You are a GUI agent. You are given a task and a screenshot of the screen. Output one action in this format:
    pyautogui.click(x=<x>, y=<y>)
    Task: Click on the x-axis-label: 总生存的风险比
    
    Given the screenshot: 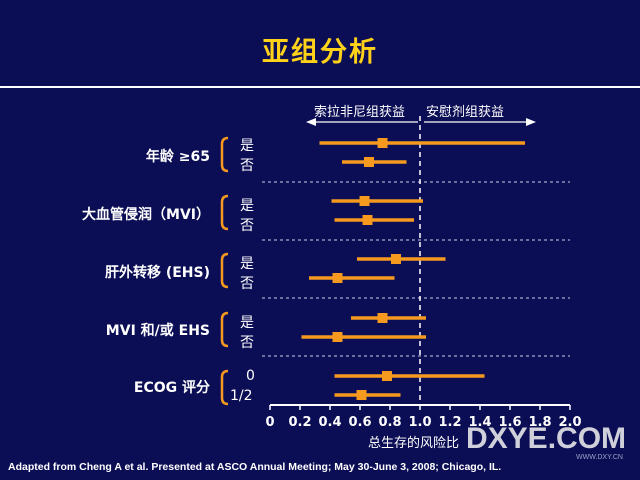 What is the action you would take?
    pyautogui.click(x=414, y=443)
    